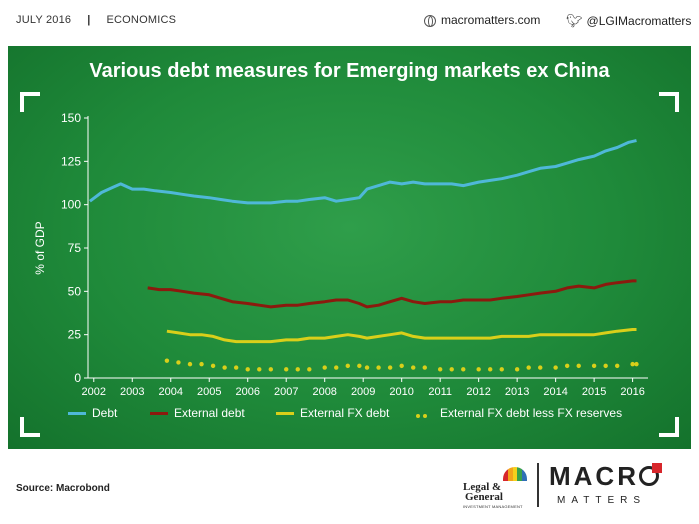 The width and height of the screenshot is (699, 524). Describe the element at coordinates (141, 20) in the screenshot. I see `report-section: ECONOMICS` at that location.